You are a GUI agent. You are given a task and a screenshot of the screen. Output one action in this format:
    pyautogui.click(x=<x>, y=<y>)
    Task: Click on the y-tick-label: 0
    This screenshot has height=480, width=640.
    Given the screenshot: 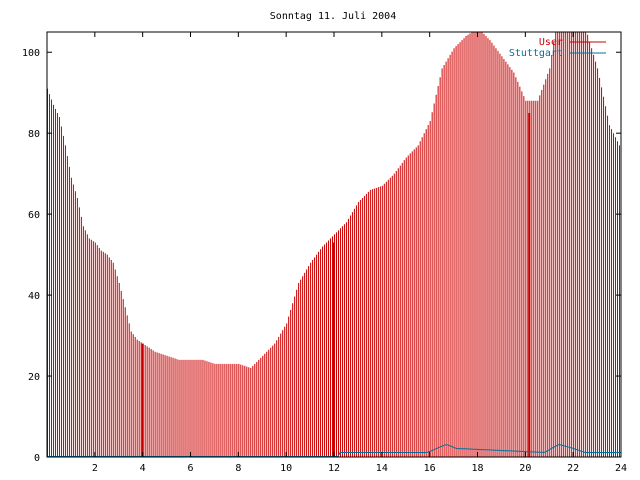 What is the action you would take?
    pyautogui.click(x=37, y=458)
    